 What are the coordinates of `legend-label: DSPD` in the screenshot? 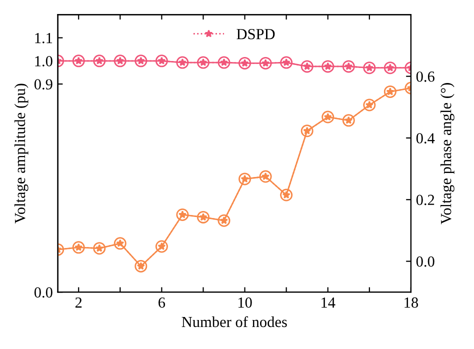 It's located at (255, 34).